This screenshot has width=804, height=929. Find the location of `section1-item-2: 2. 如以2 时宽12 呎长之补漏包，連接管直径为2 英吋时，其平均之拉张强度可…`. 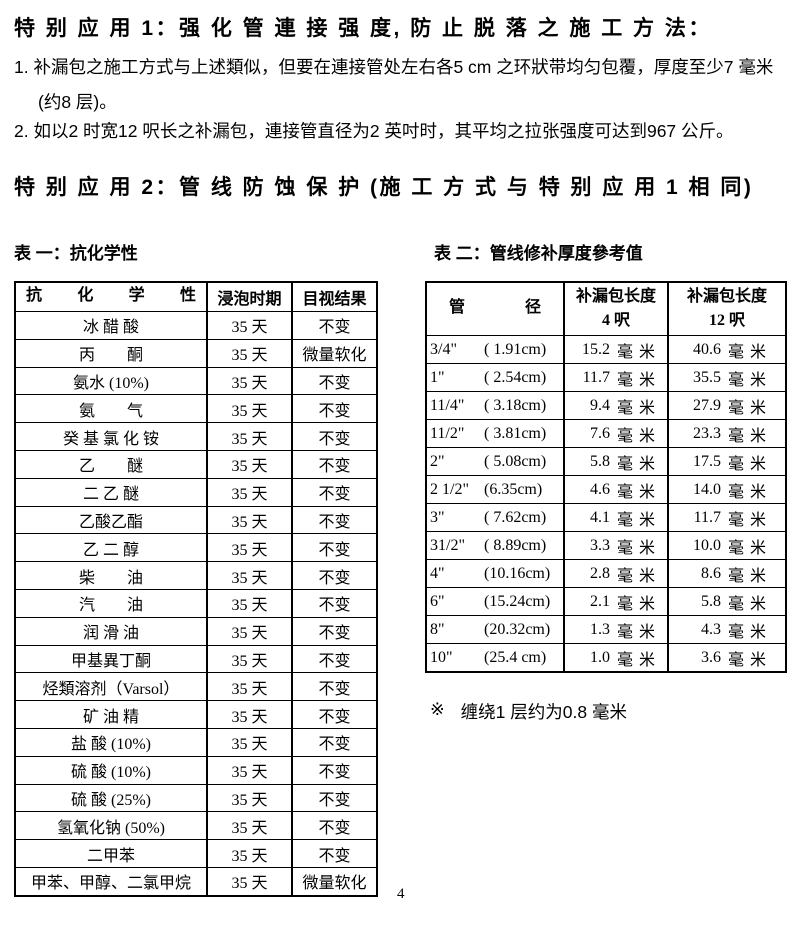

section1-item-2: 2. 如以2 时宽12 呎长之补漏包，連接管直径为2 英吋时，其平均之拉张强度可… is located at coordinates (374, 131).